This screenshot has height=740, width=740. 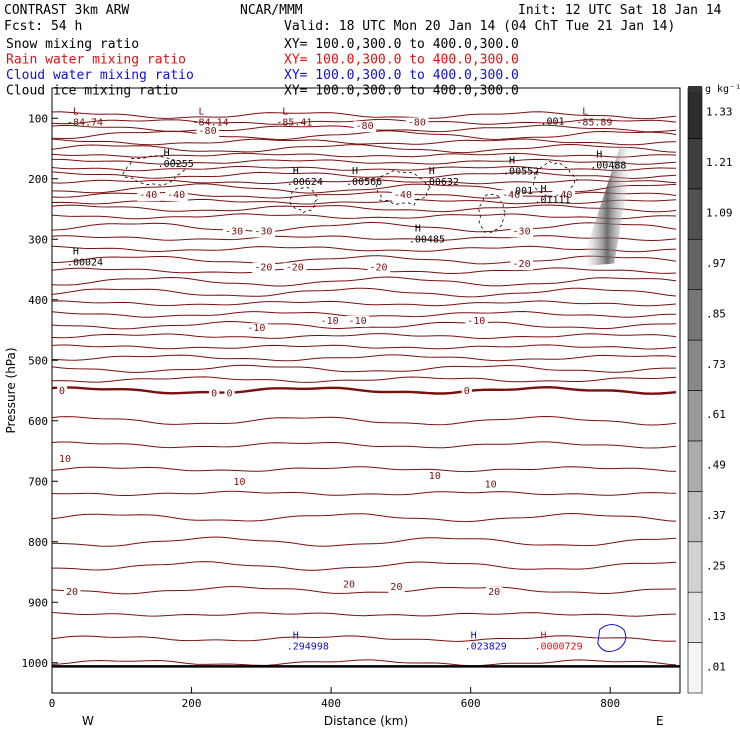 What do you see at coordinates (364, 182) in the screenshot?
I see `extremum-value: .00566` at bounding box center [364, 182].